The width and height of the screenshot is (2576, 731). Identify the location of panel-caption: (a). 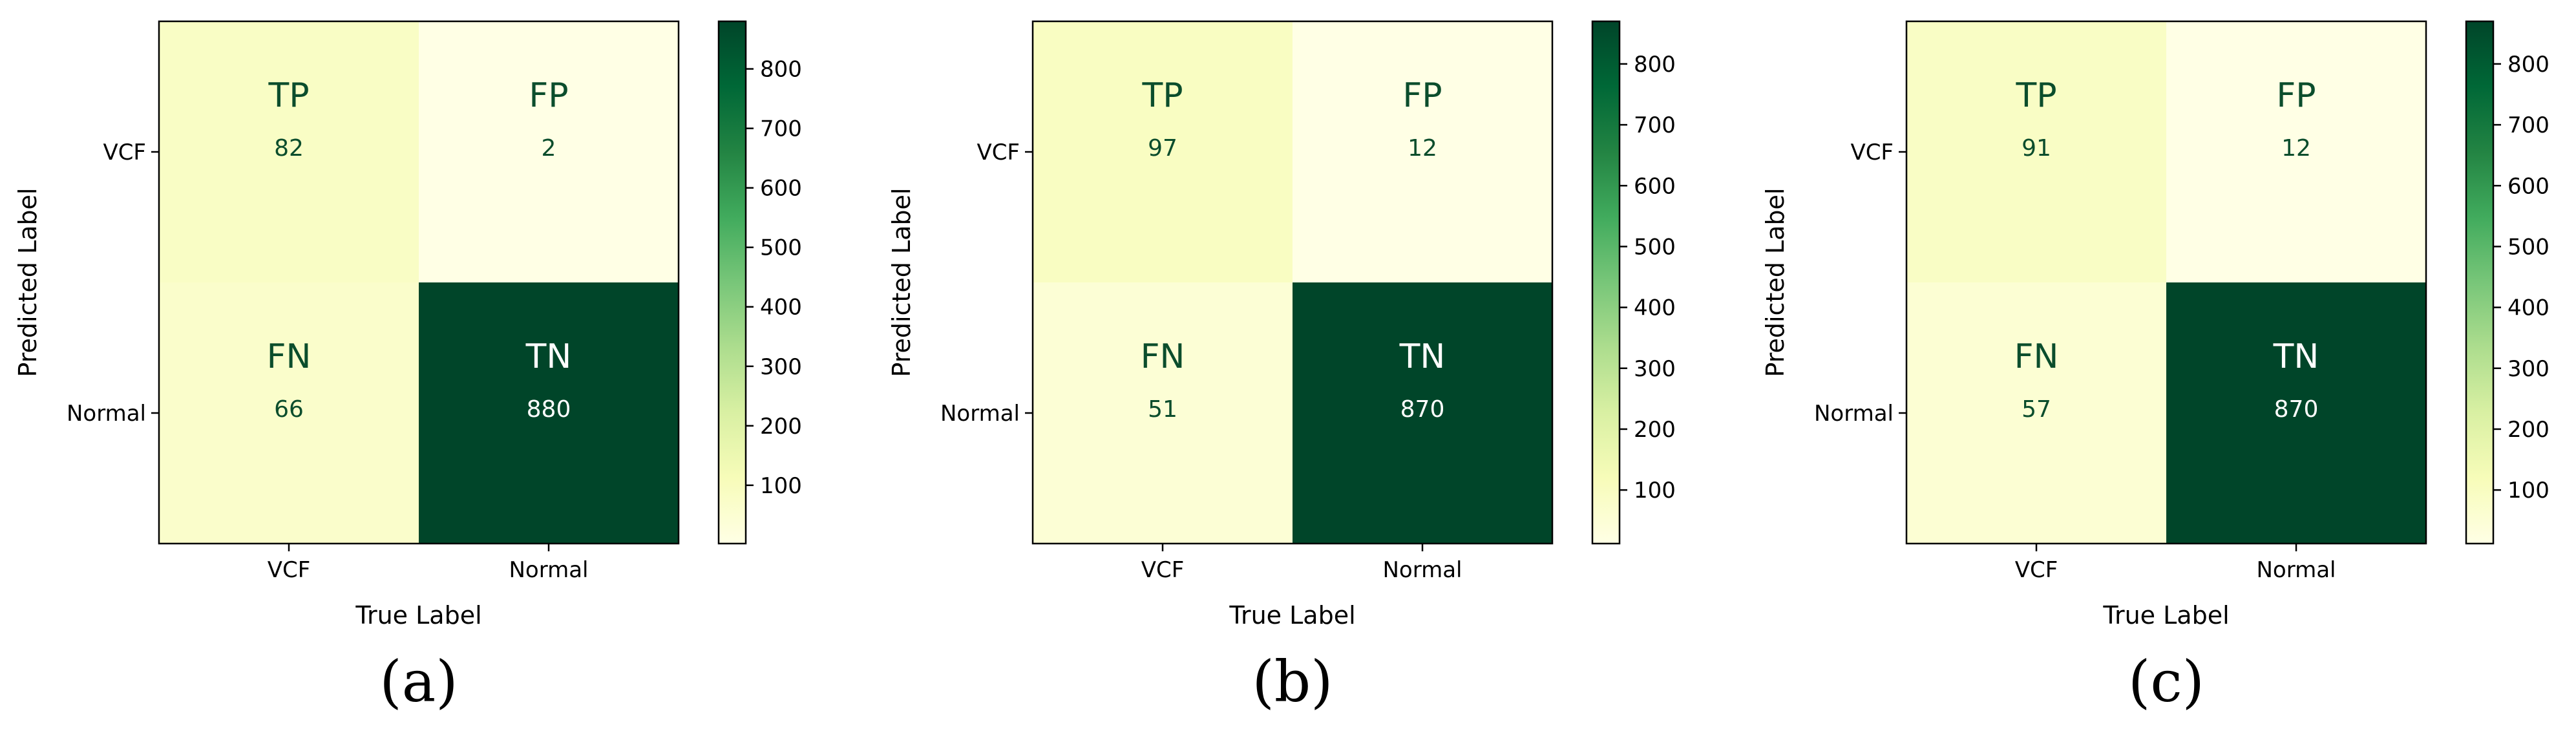
(418, 682).